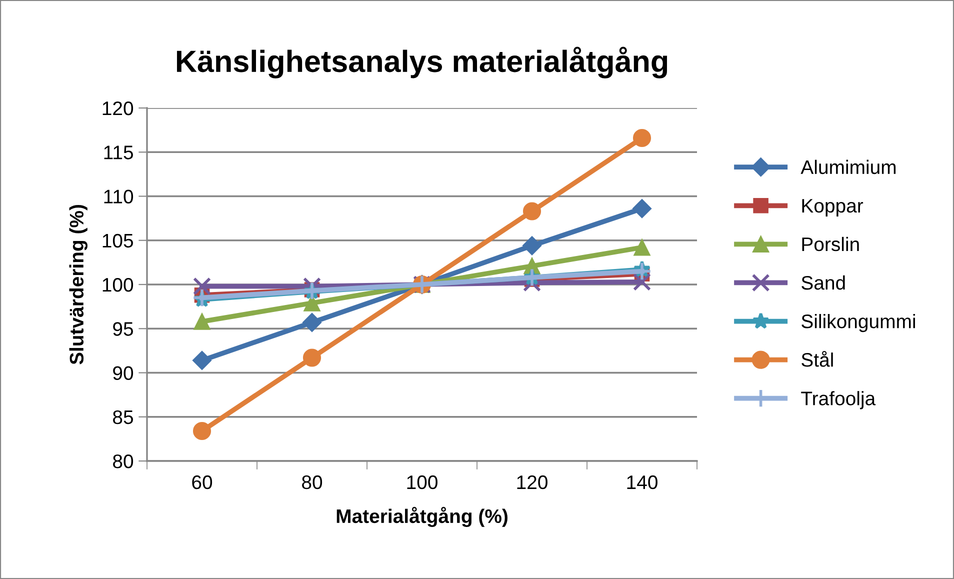 The image size is (954, 579). I want to click on y-tick-label: 80, so click(123, 461).